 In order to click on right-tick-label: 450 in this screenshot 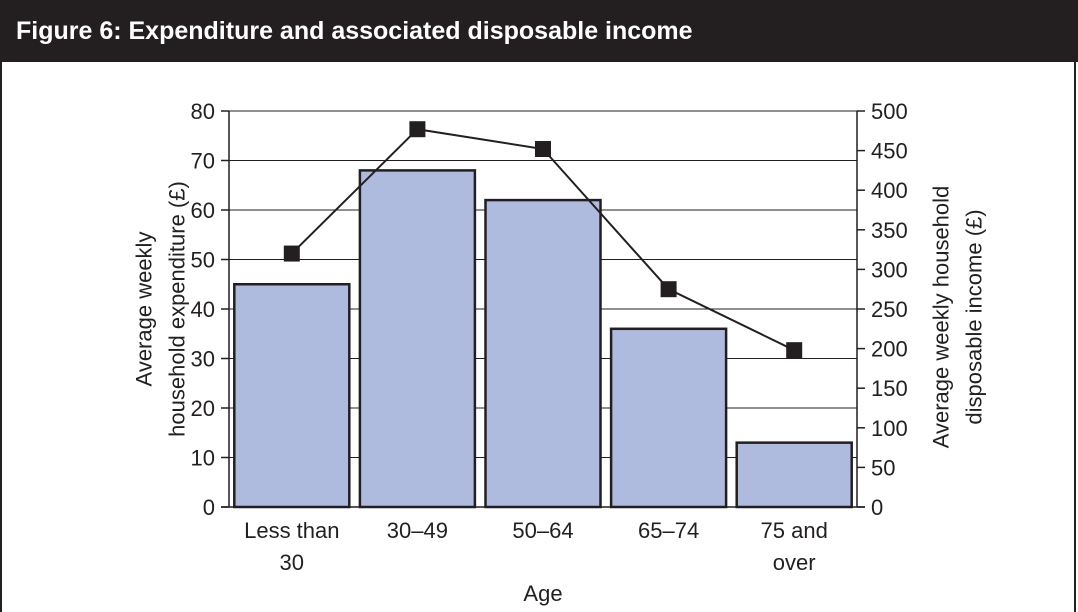, I will do `click(889, 151)`.